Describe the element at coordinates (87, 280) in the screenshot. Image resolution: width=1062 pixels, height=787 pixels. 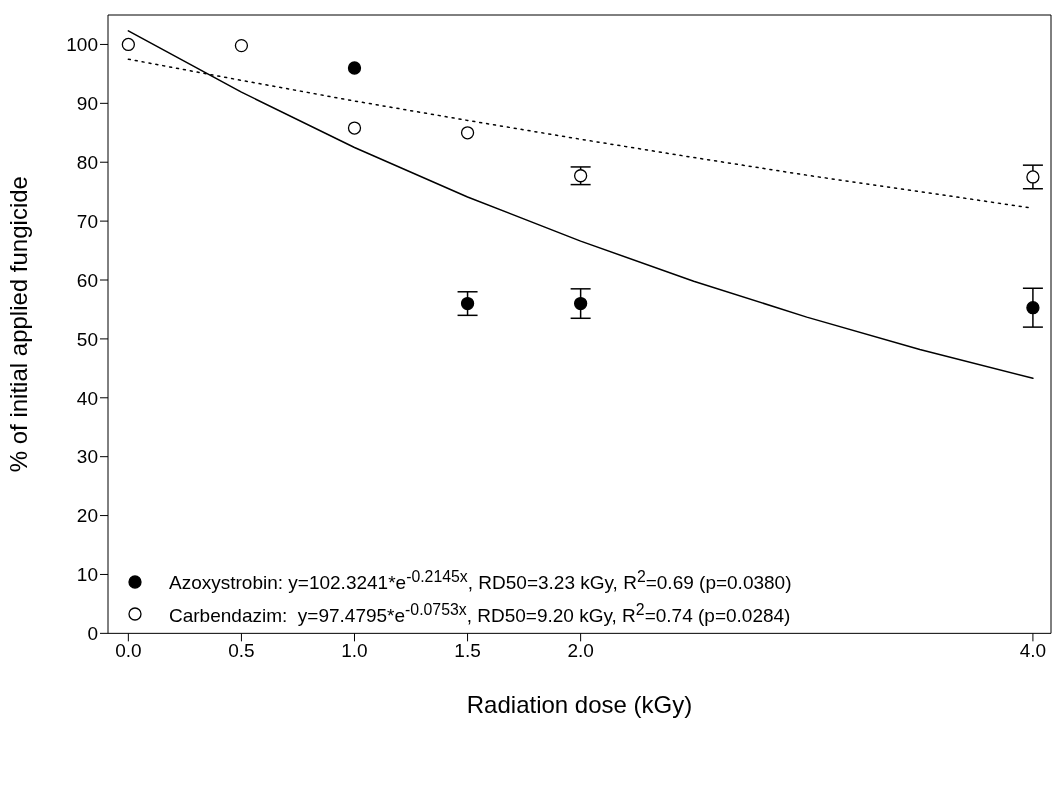
I see `y-tick-label: 60` at that location.